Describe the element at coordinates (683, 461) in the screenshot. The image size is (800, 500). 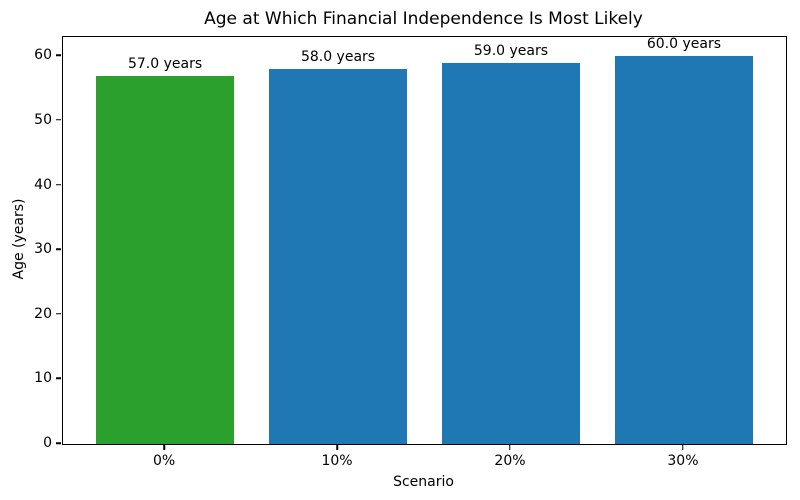
I see `x-tick-label: 30%` at that location.